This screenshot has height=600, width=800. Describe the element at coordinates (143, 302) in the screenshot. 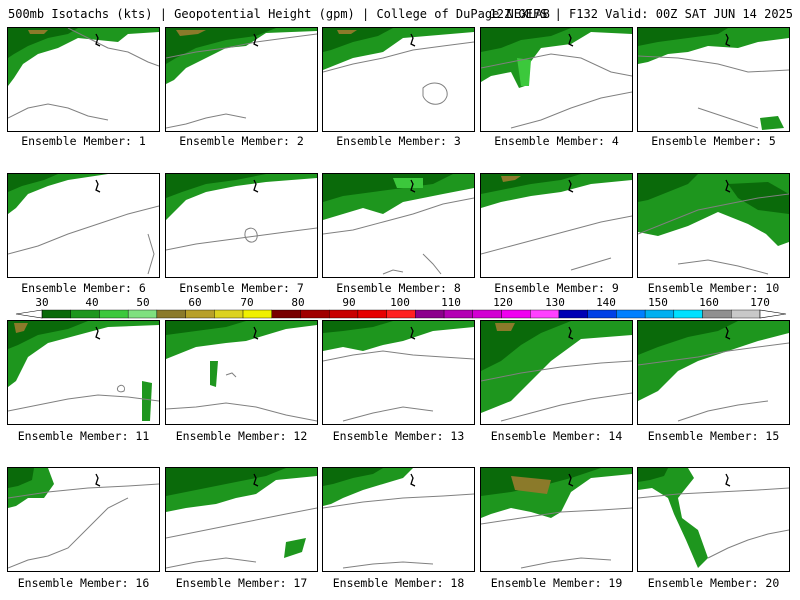

I see `colorbar-tick-label: 50` at that location.